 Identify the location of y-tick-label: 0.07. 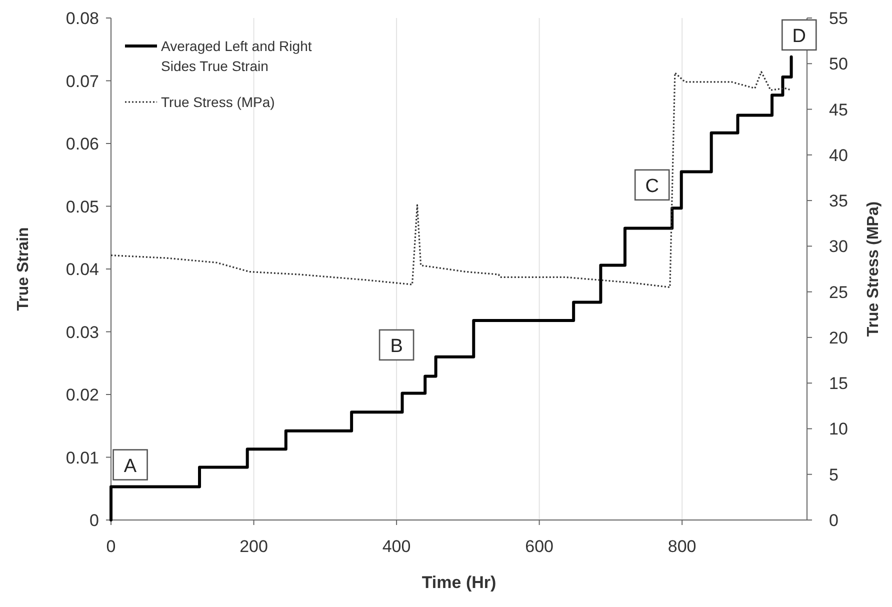
(82, 81).